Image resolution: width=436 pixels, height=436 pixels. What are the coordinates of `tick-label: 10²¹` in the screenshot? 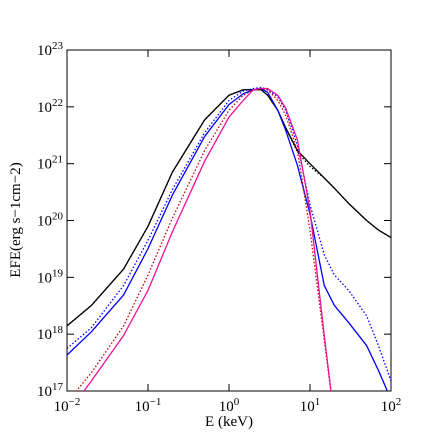 It's located at (50, 163).